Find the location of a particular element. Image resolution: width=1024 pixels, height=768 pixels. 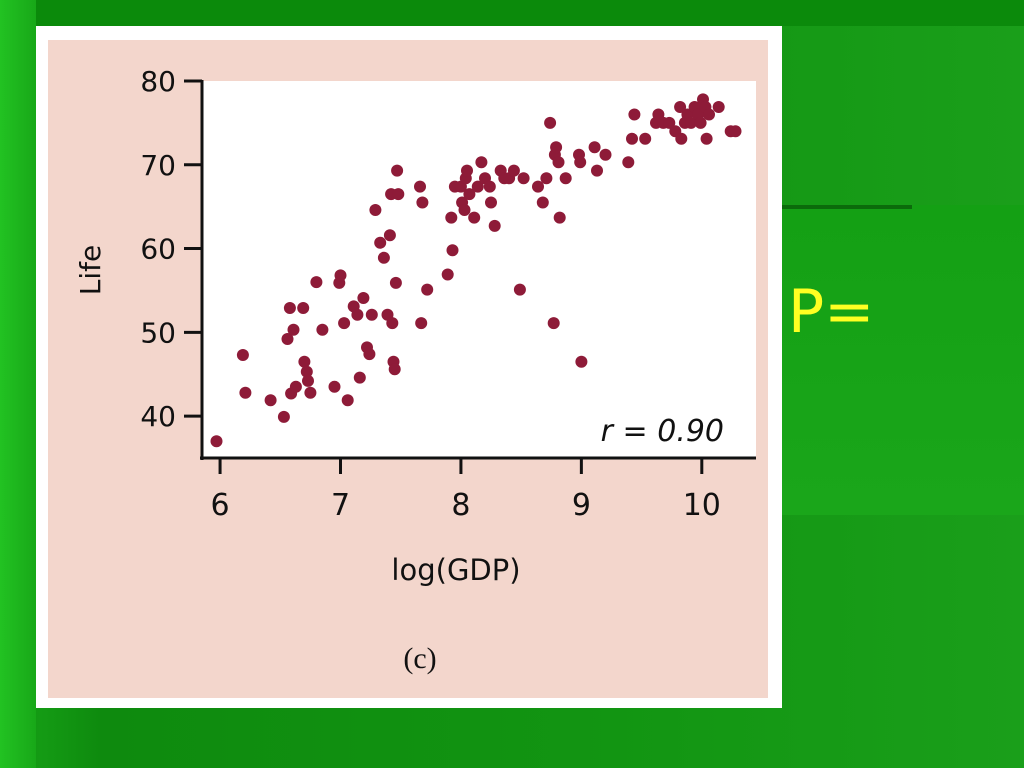

equation-text: P= is located at coordinates (831, 312).